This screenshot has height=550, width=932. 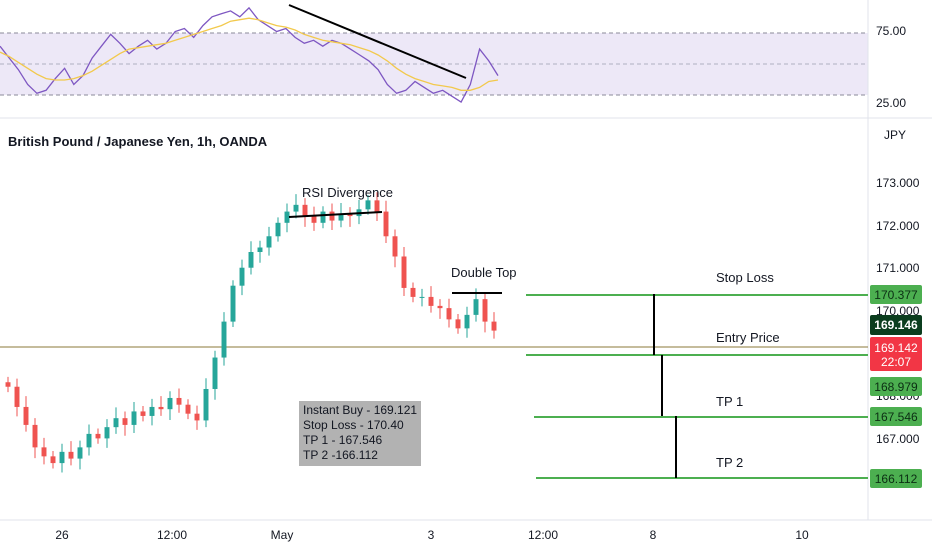 What do you see at coordinates (729, 401) in the screenshot?
I see `tp1-label: TP 1` at bounding box center [729, 401].